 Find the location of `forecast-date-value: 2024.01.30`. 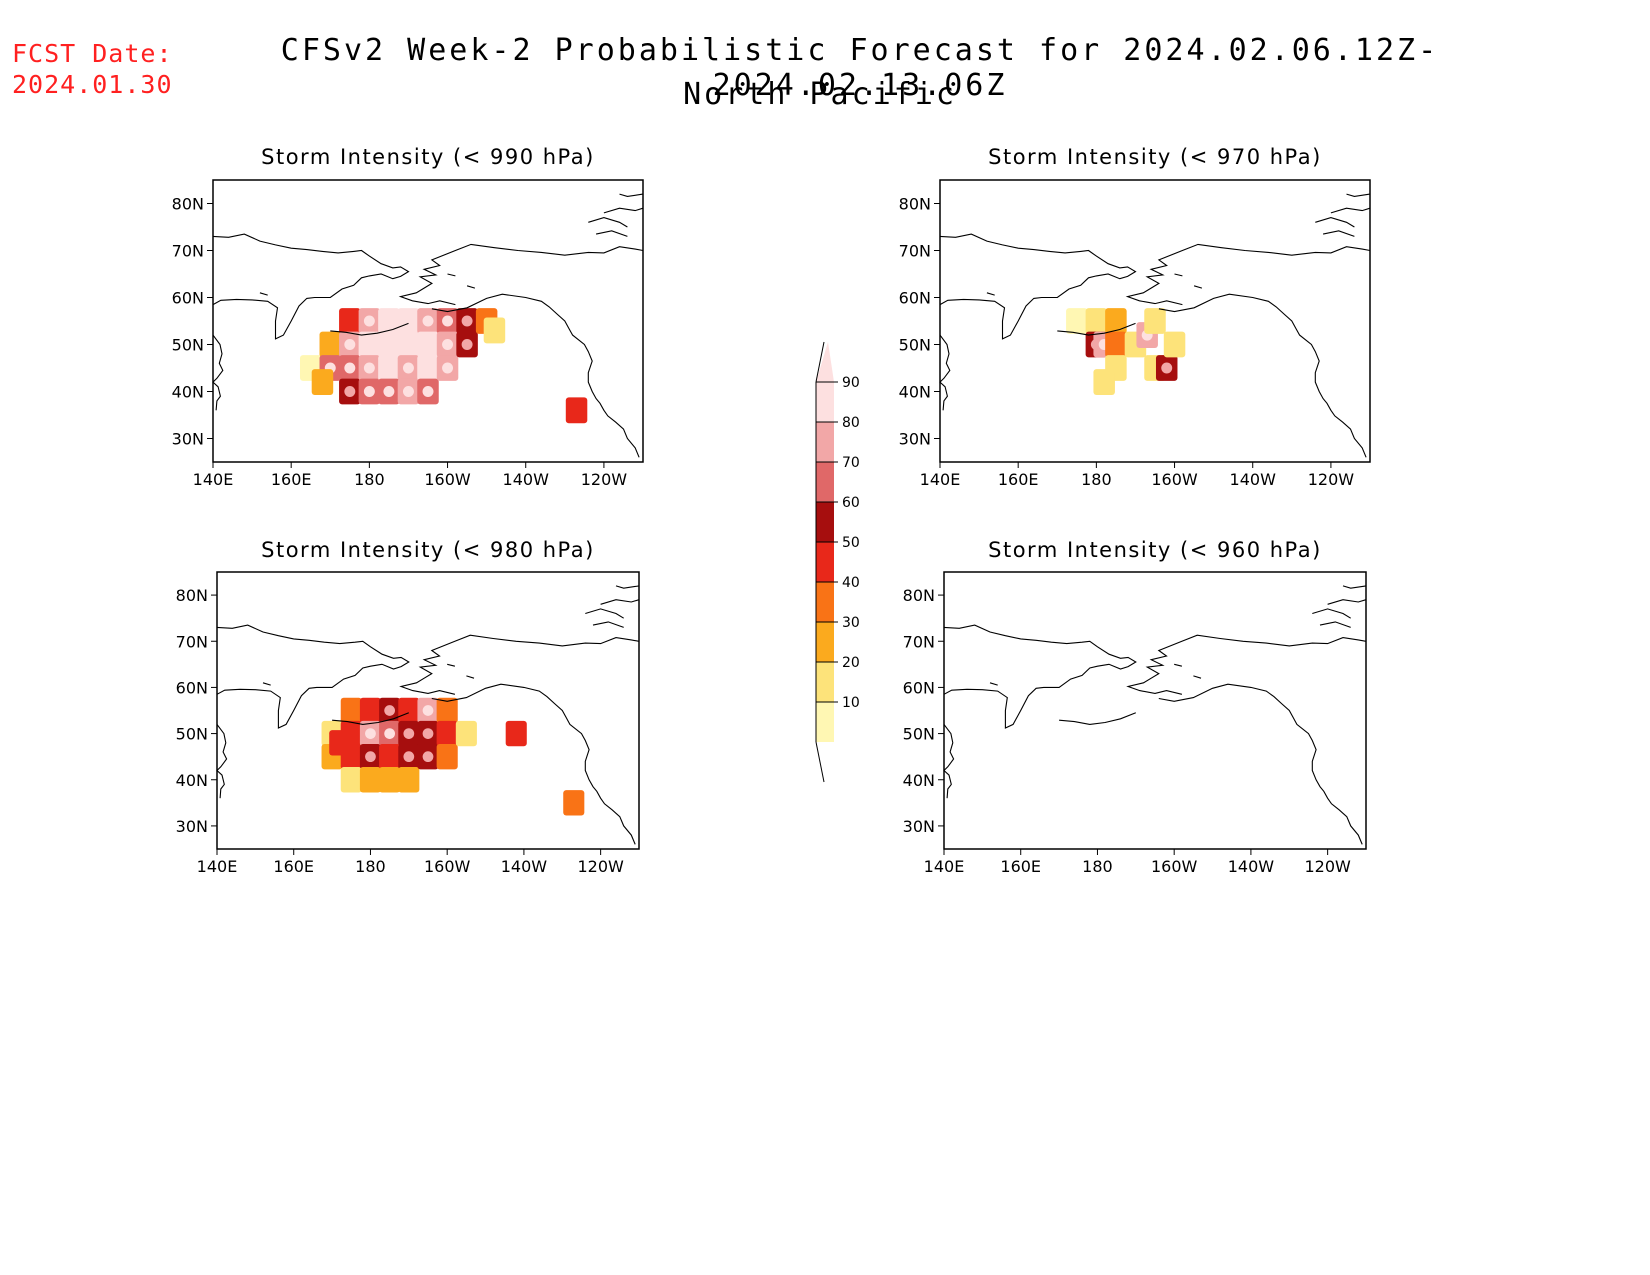

forecast-date-value: 2024.01.30 is located at coordinates (92, 84).